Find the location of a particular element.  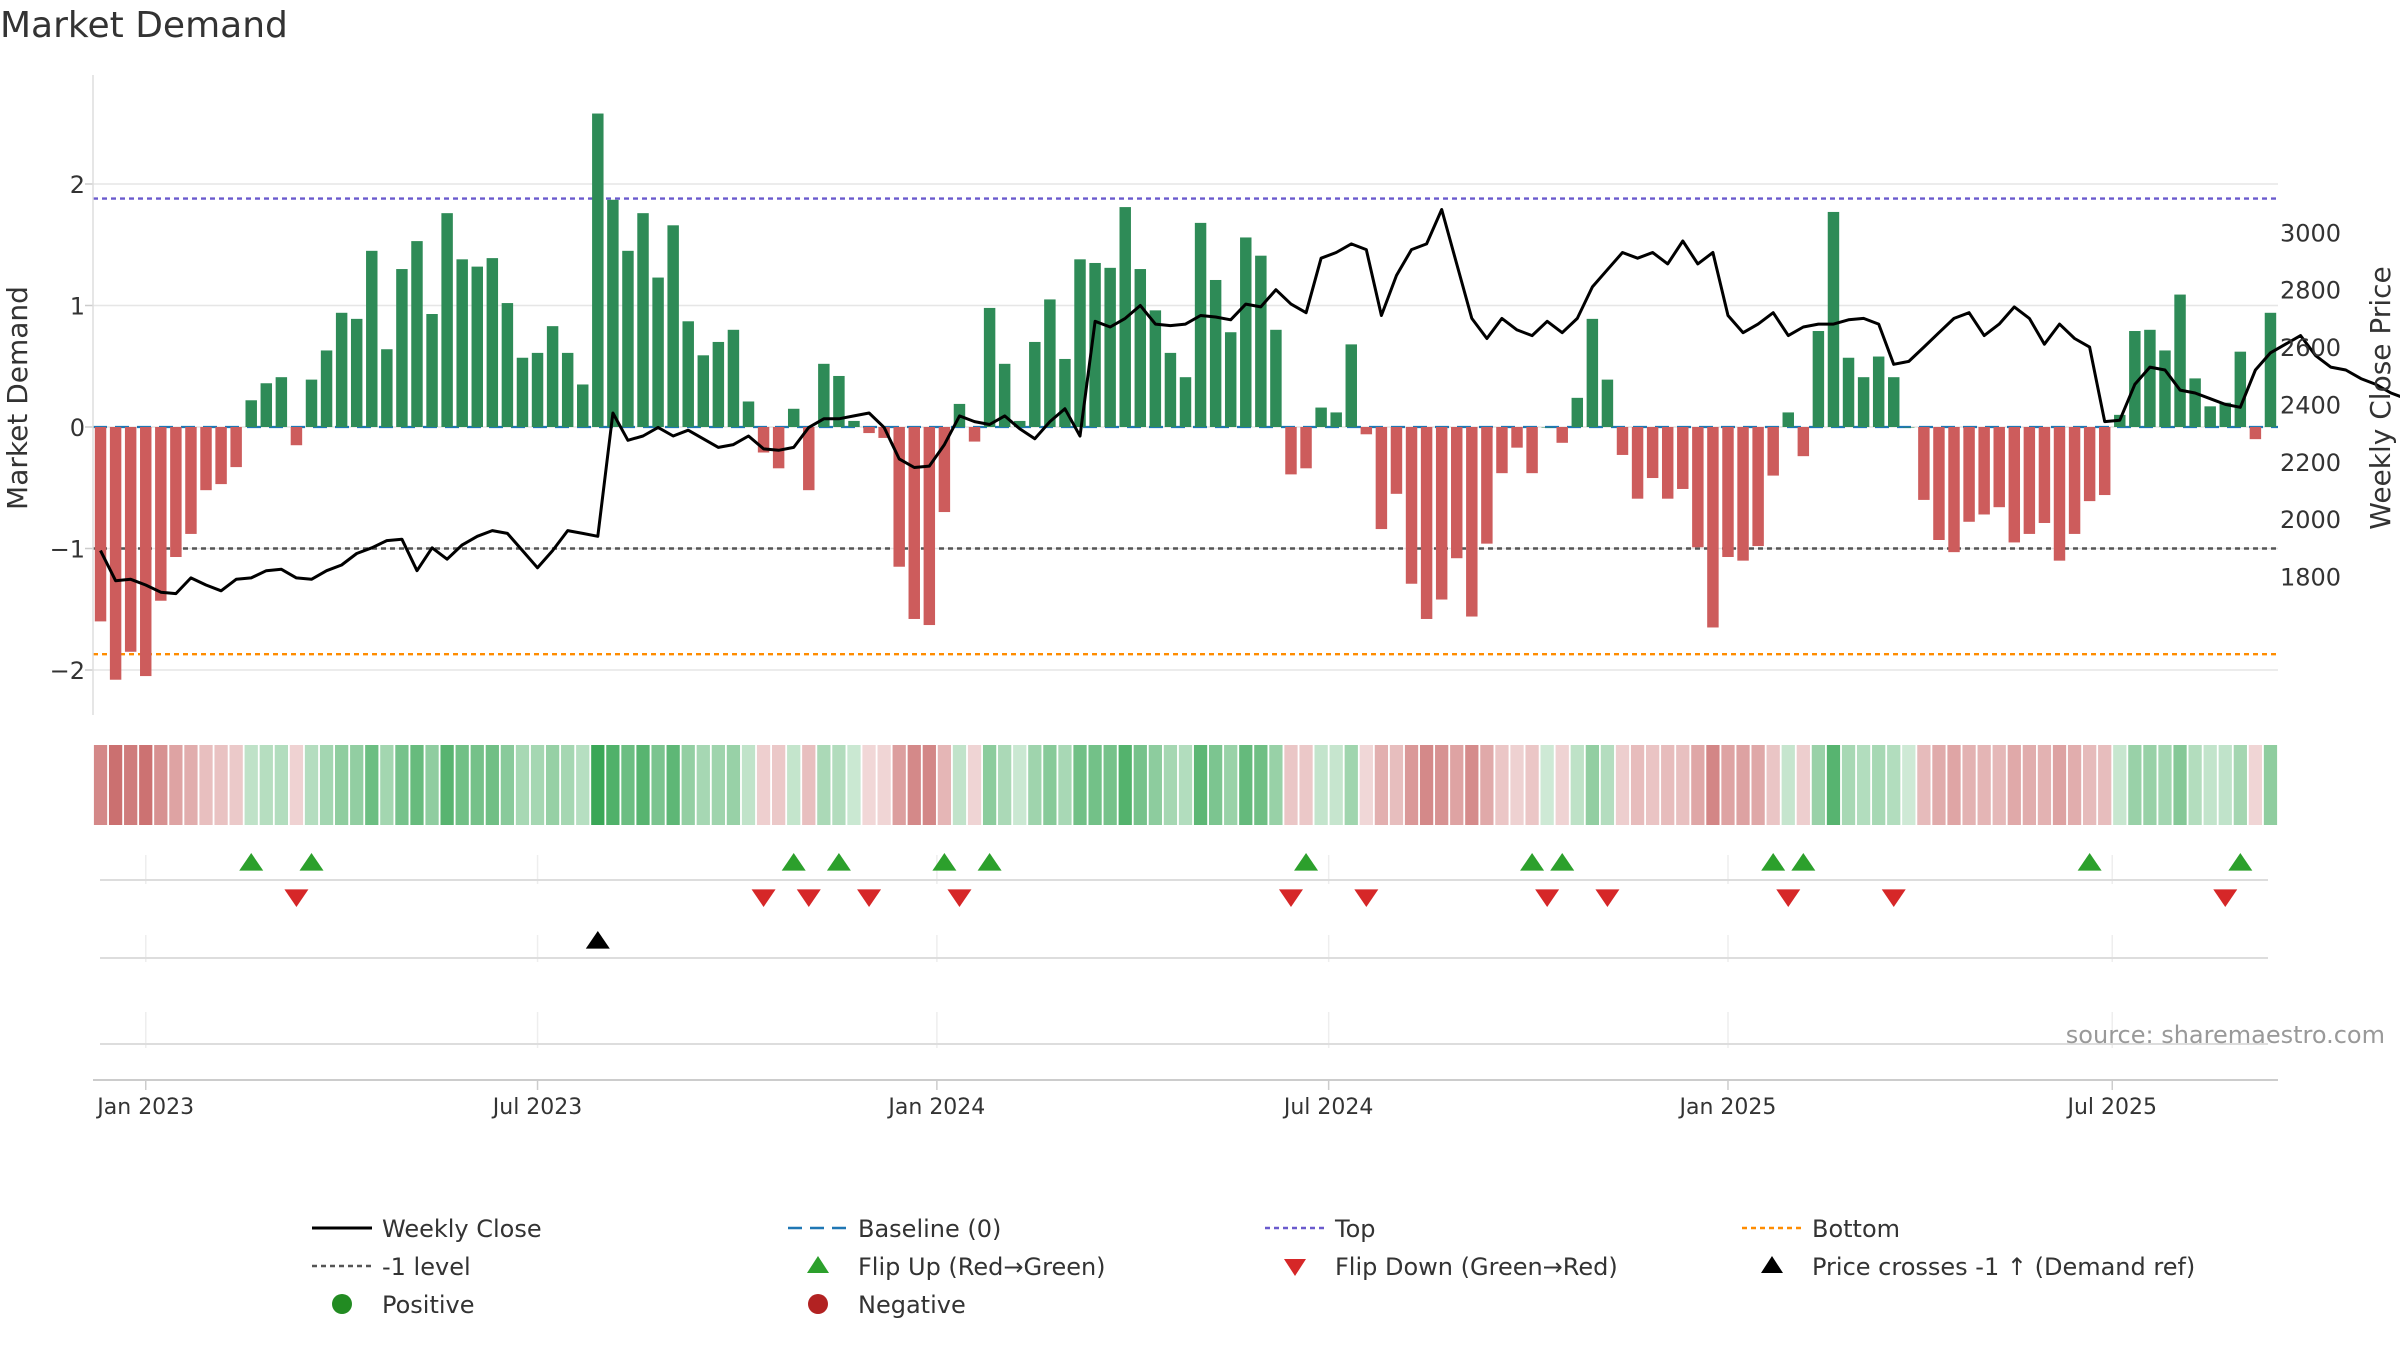

legend-label: -1 level is located at coordinates (426, 1267).